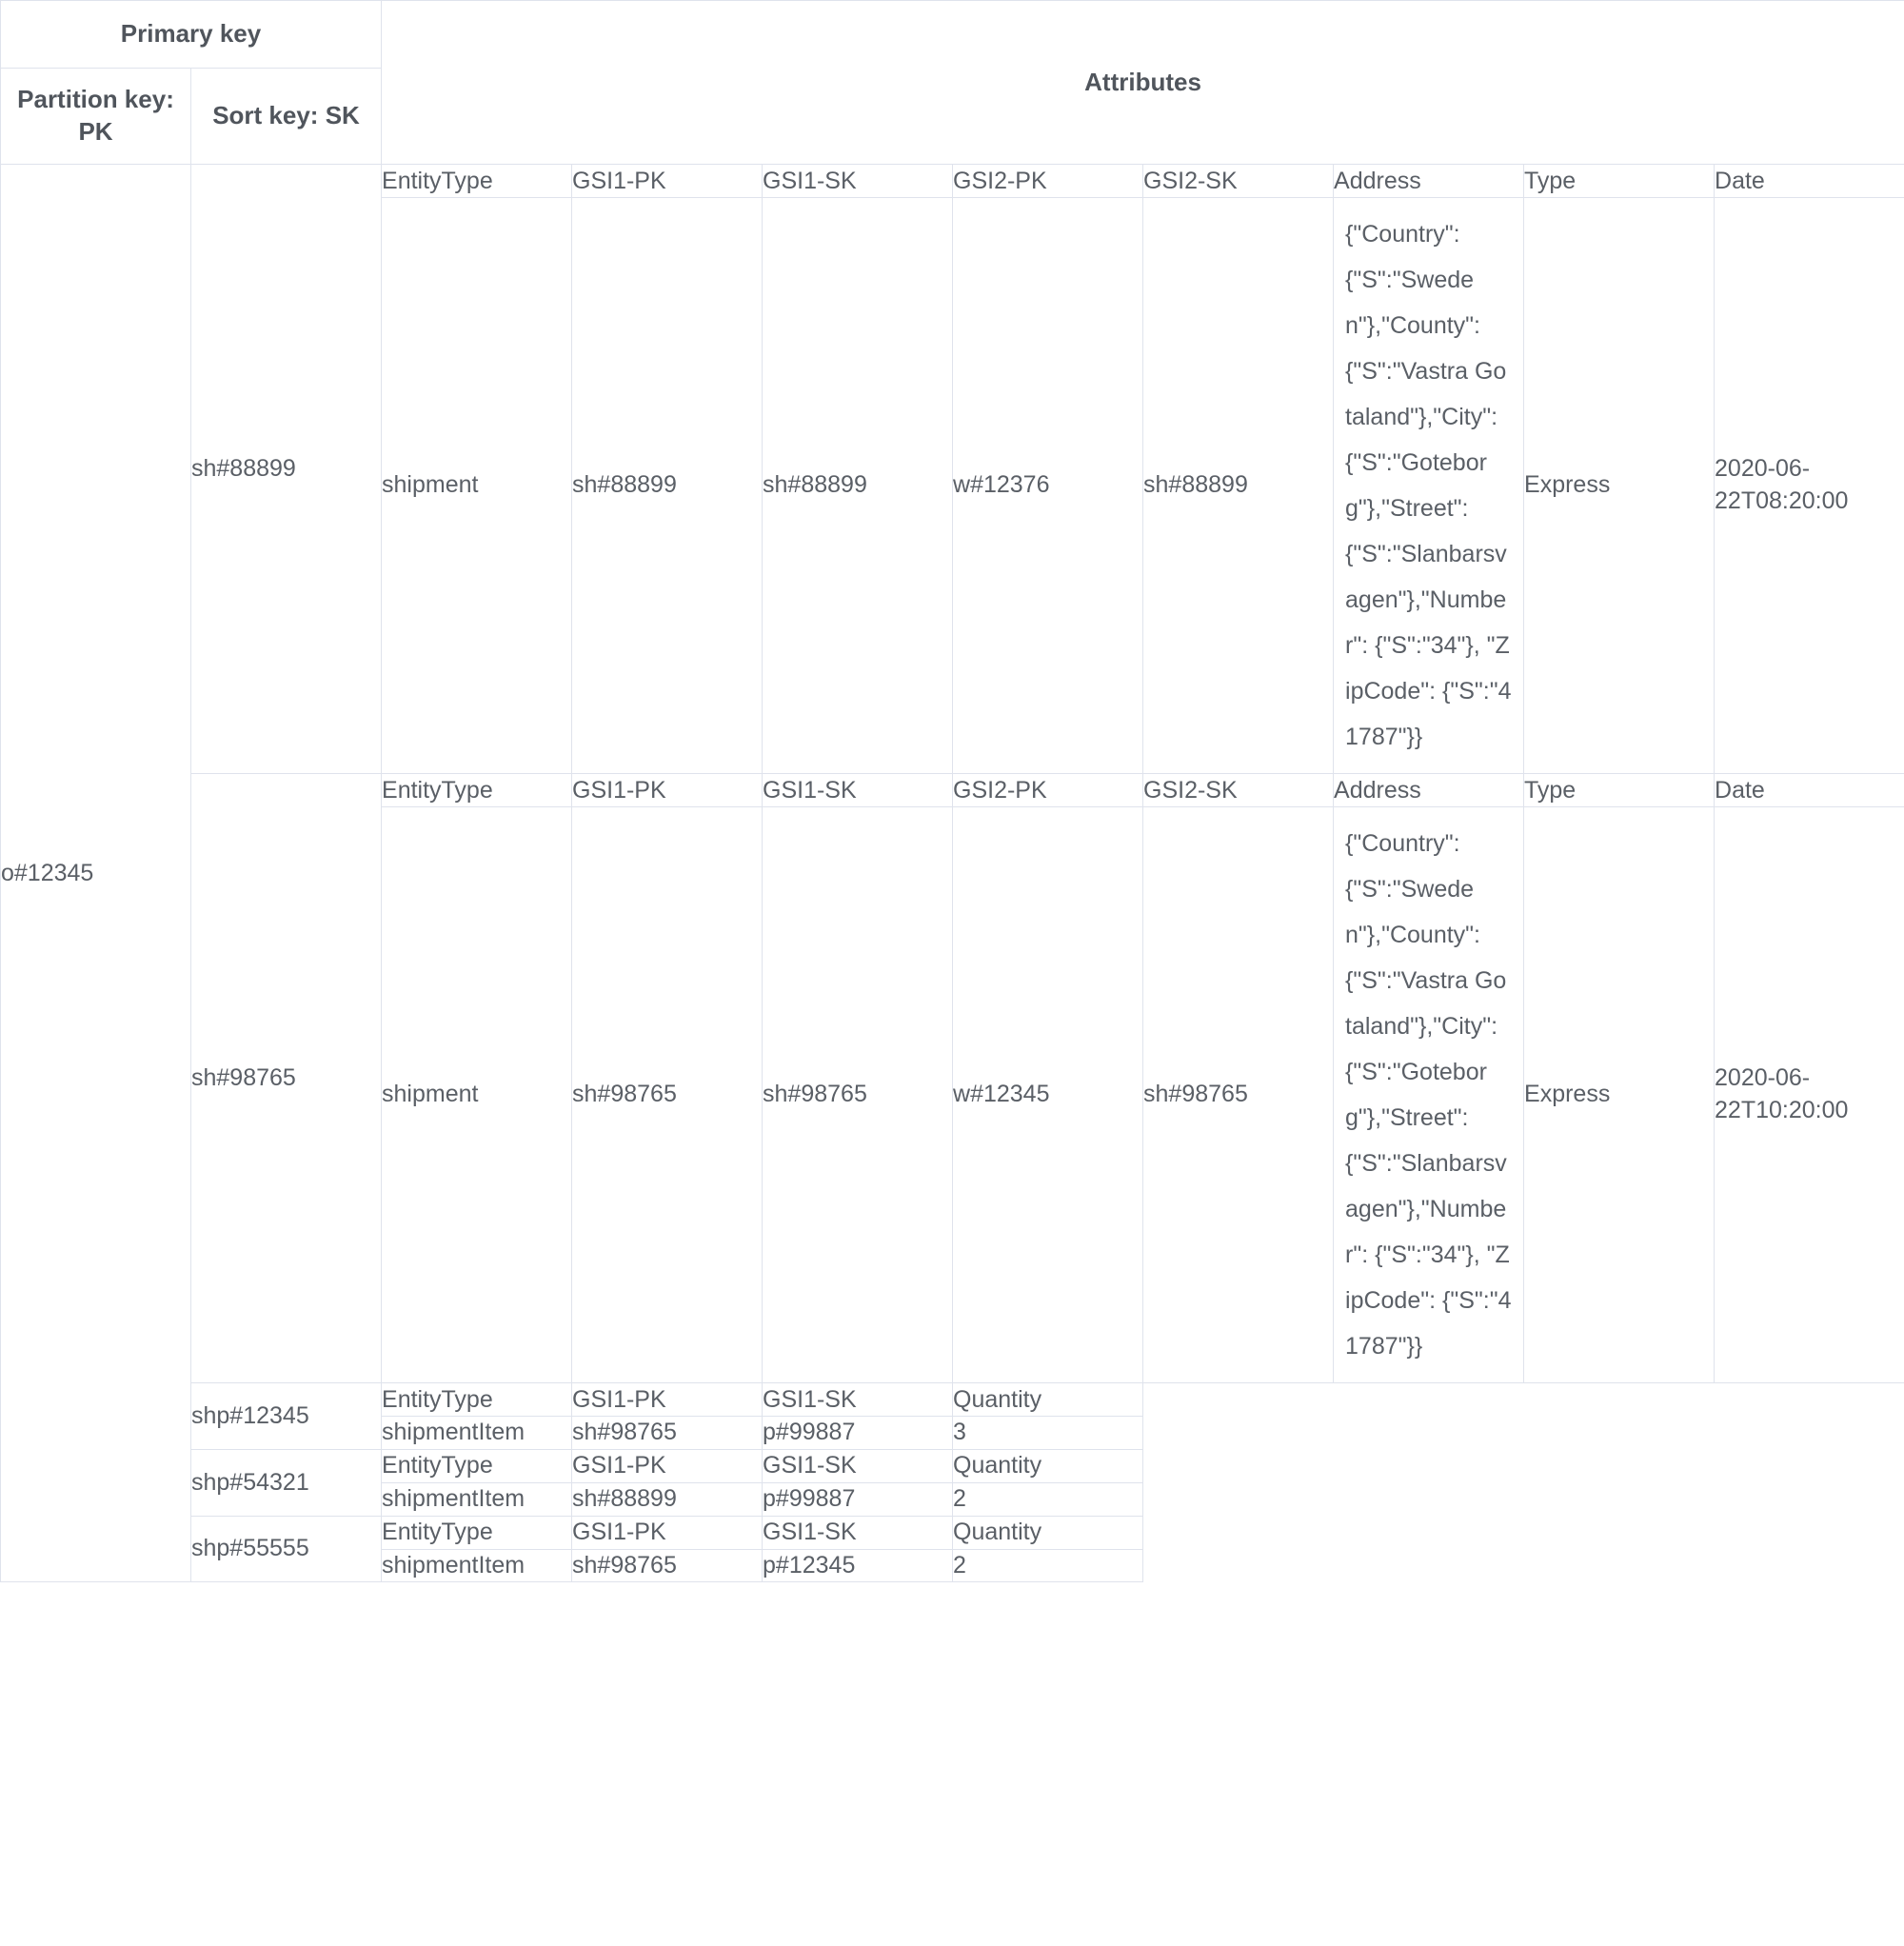 The height and width of the screenshot is (1946, 1904). I want to click on partition-key-cell: o#12345, so click(95, 873).